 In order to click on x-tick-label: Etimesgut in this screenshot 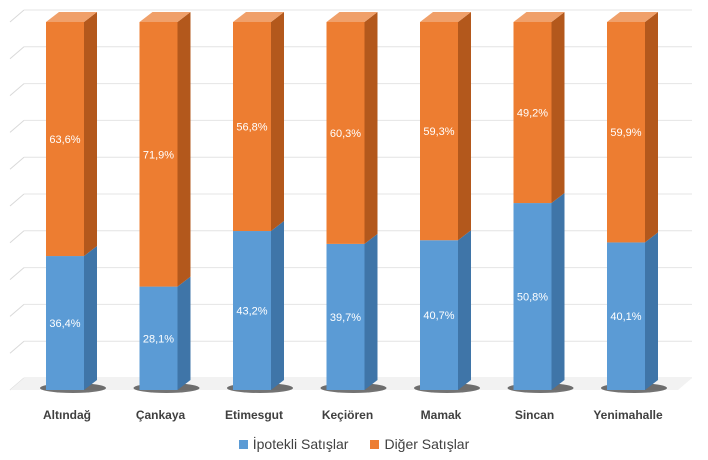, I will do `click(254, 415)`.